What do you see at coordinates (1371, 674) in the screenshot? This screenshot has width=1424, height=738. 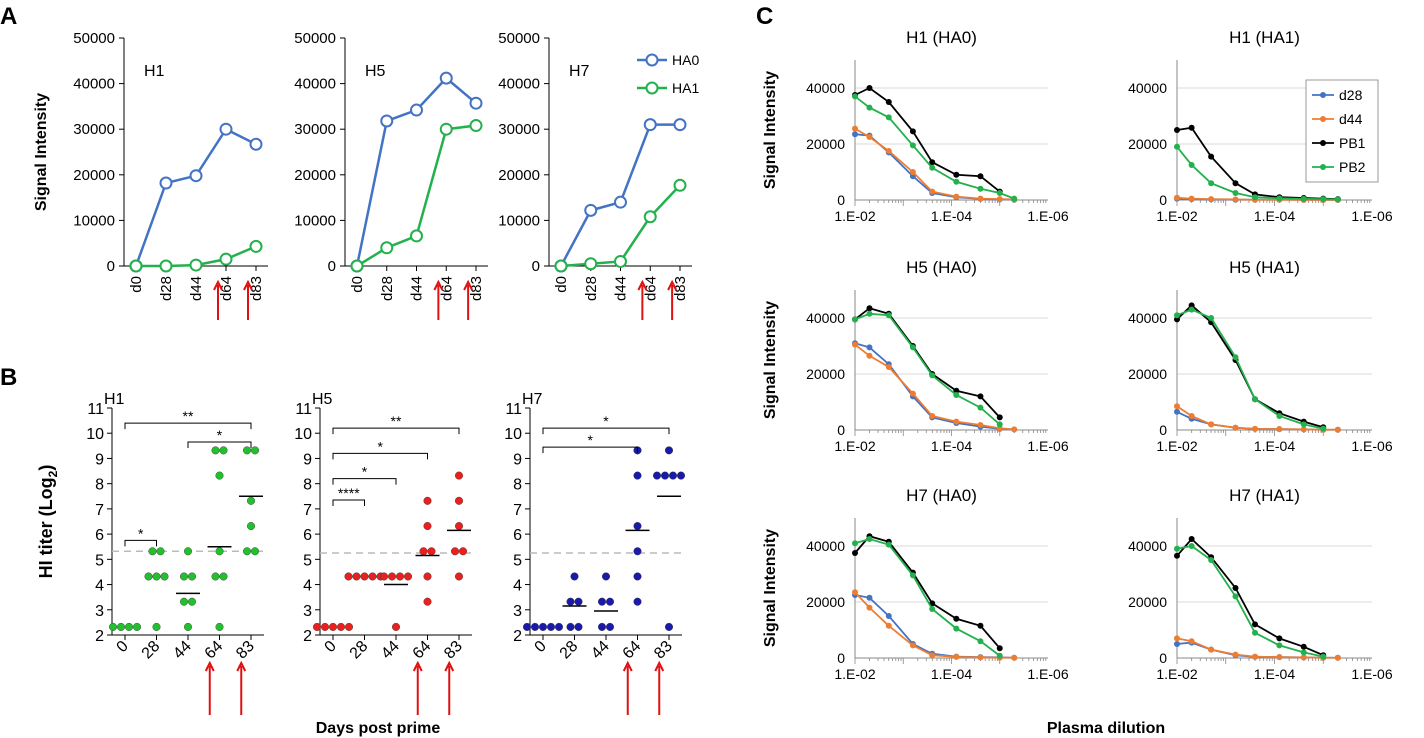 I see `x-tick-label: 1.E-06` at bounding box center [1371, 674].